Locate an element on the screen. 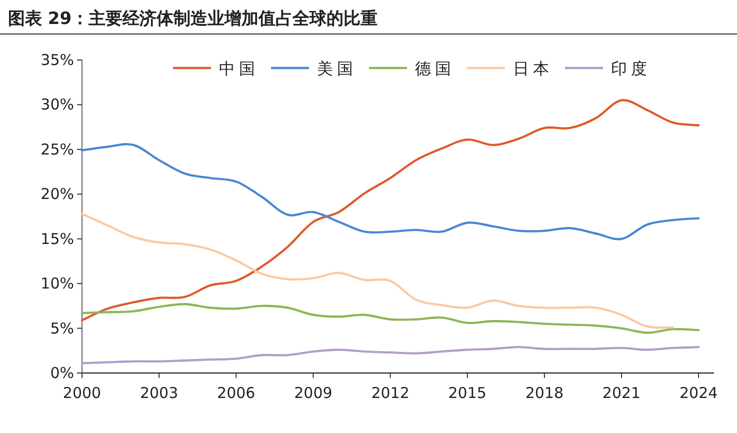 This screenshot has width=737, height=433. y-tick-label: 20% is located at coordinates (57, 194).